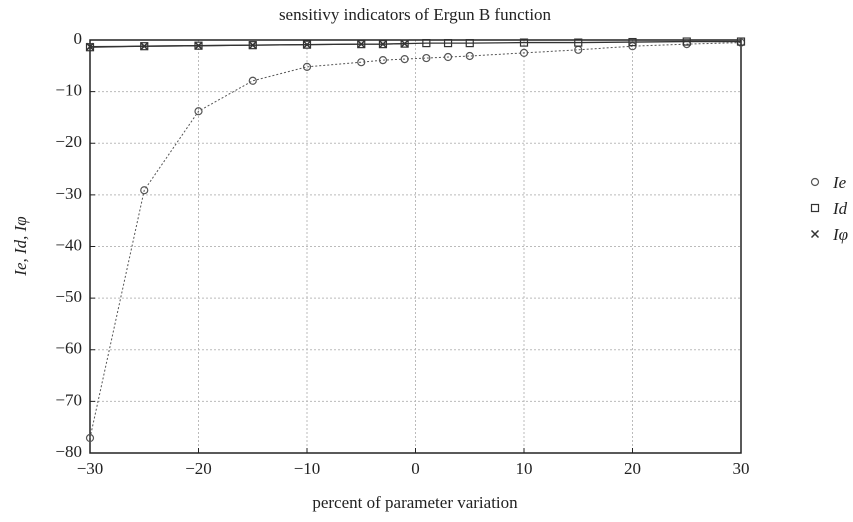 The image size is (853, 522). What do you see at coordinates (90, 468) in the screenshot?
I see `x-tick-label: −30` at bounding box center [90, 468].